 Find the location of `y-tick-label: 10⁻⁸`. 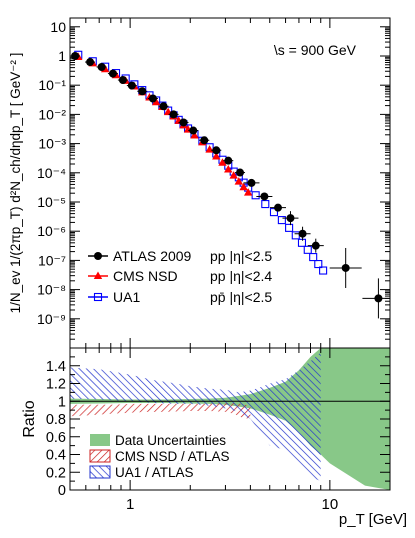

y-tick-label: 10⁻⁸ is located at coordinates (51, 290).